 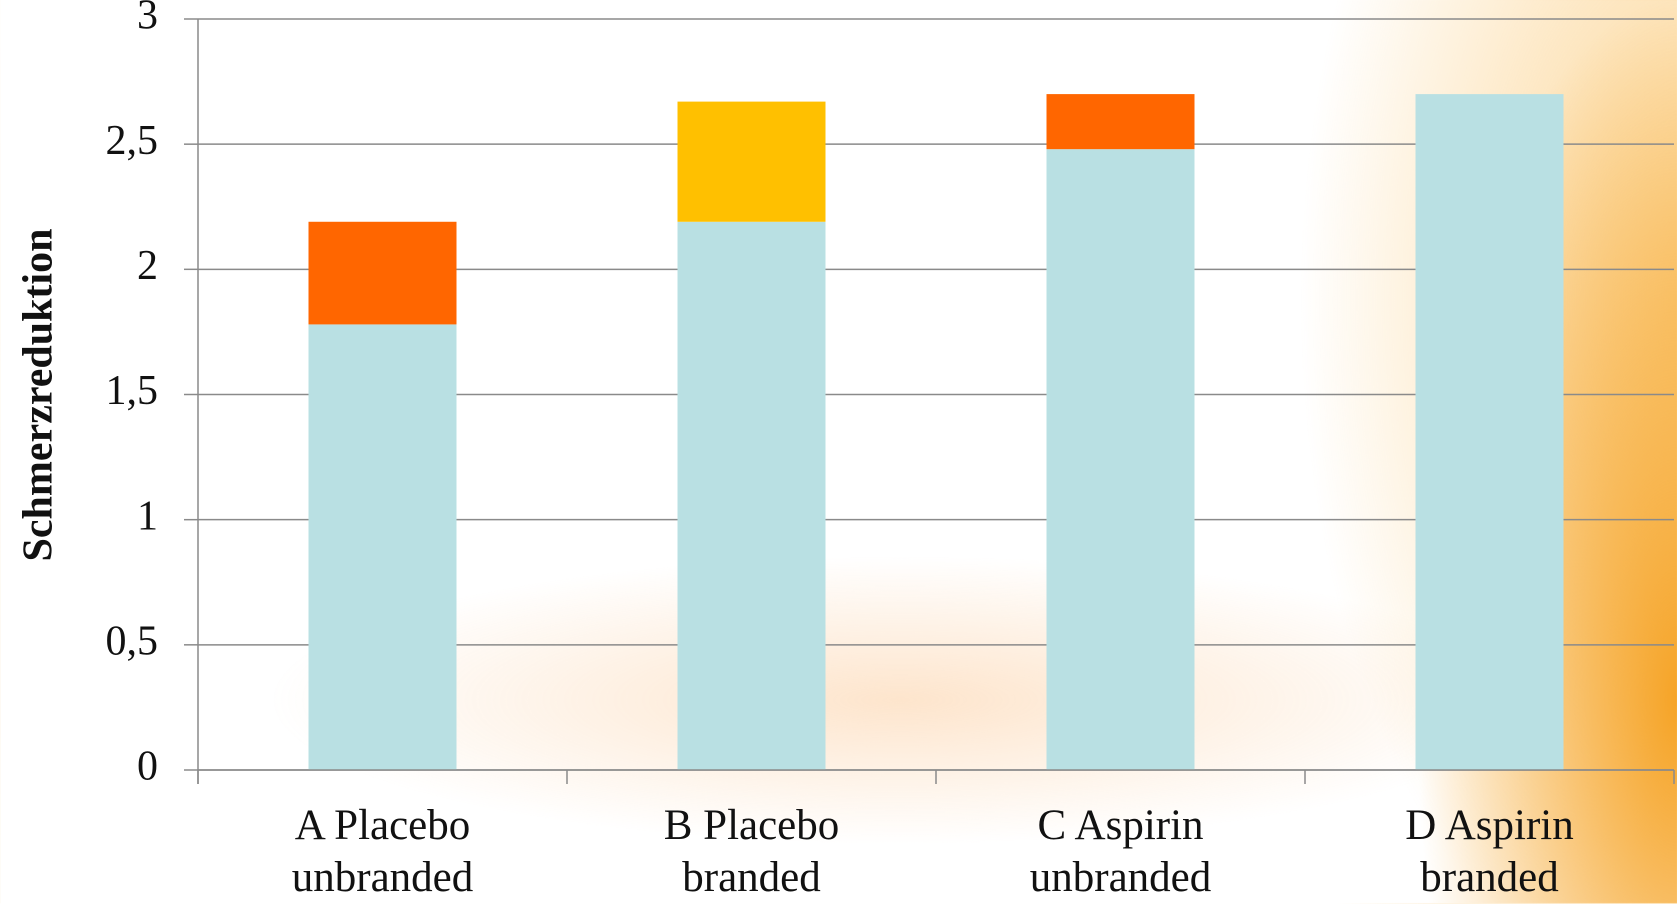 What do you see at coordinates (132, 641) in the screenshot?
I see `y-tick-label: 0,5` at bounding box center [132, 641].